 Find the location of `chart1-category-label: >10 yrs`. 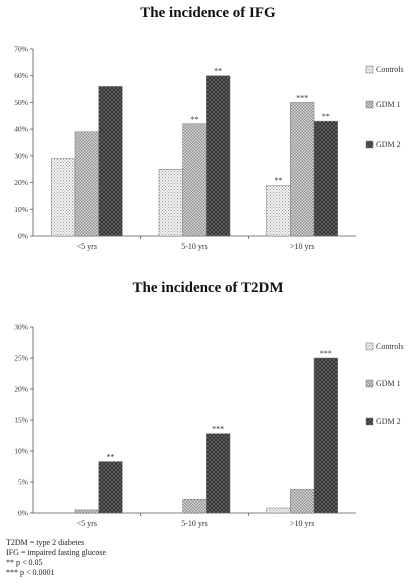

chart1-category-label: >10 yrs is located at coordinates (302, 246).